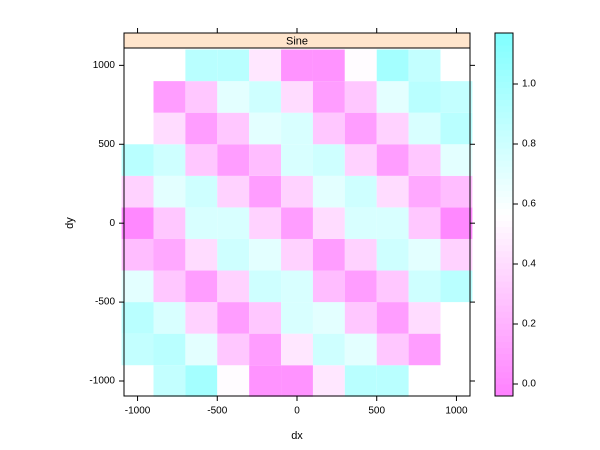 This screenshot has width=600, height=450. Describe the element at coordinates (138, 411) in the screenshot. I see `x-tick-label: -1000` at that location.